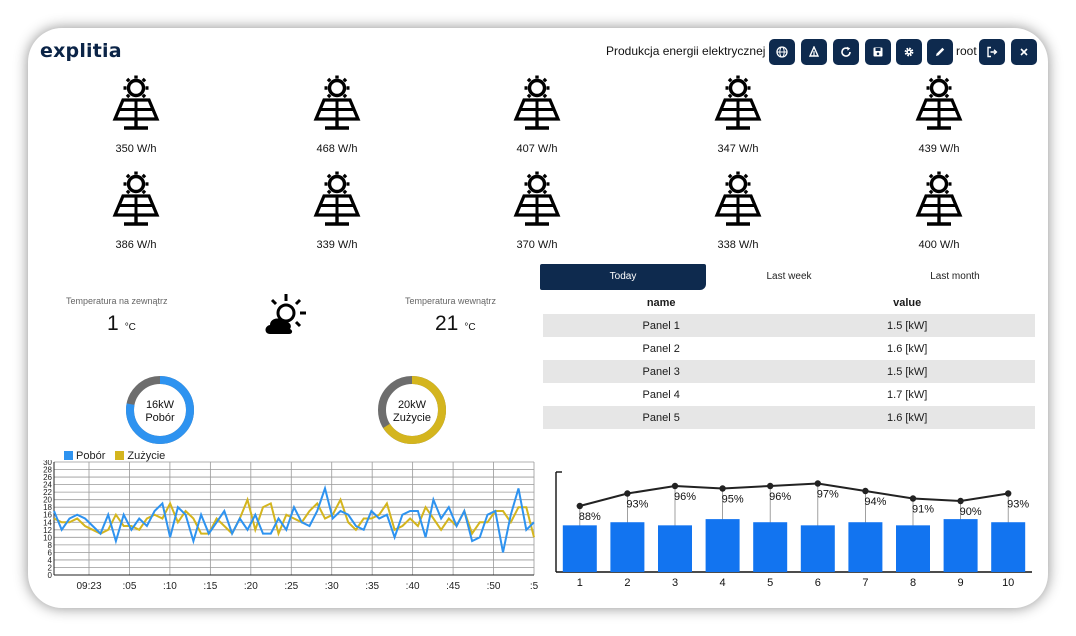 The image size is (1076, 636). I want to click on x-tick-label: 09:23, so click(88, 586).